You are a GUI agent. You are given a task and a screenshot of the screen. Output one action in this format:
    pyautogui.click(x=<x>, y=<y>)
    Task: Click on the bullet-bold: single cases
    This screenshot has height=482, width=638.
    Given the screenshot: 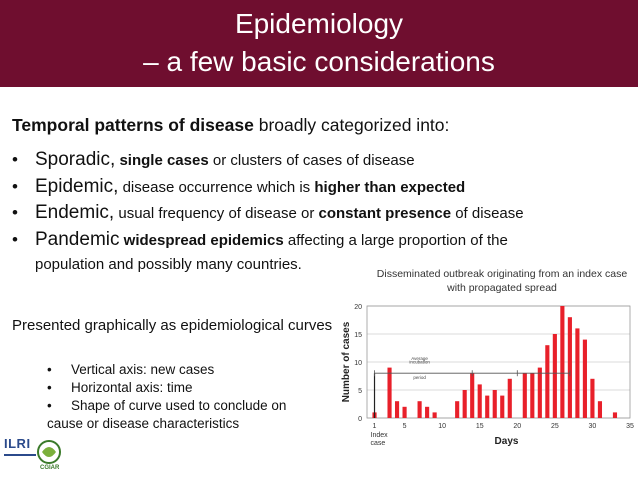 What is the action you would take?
    pyautogui.click(x=164, y=160)
    